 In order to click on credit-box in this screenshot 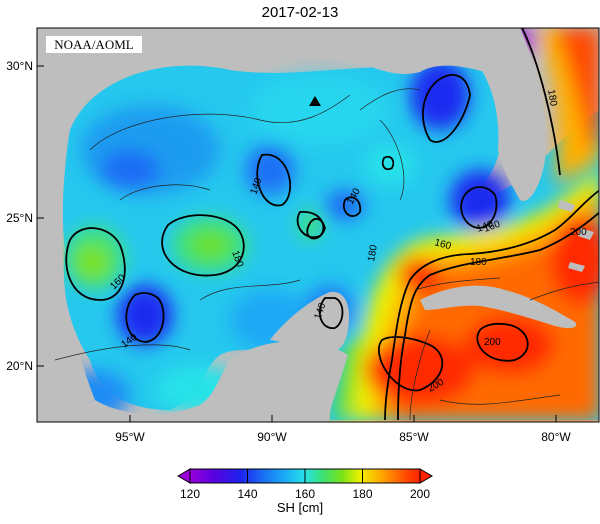, I will do `click(94, 44)`.